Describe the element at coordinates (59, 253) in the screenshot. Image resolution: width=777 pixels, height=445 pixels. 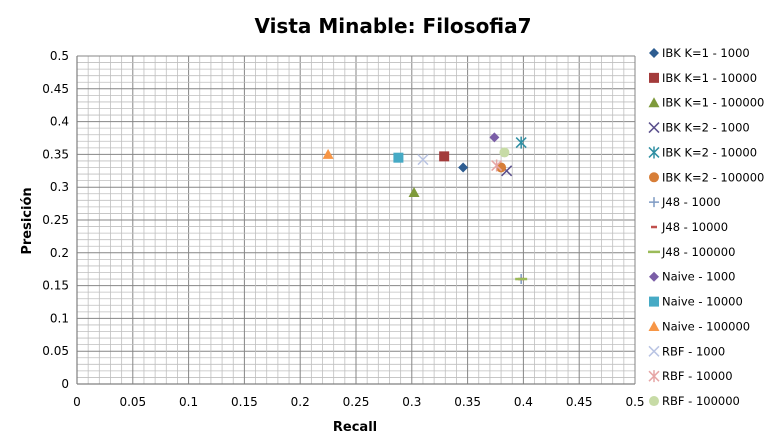
I see `y-tick-label: 0.2` at that location.